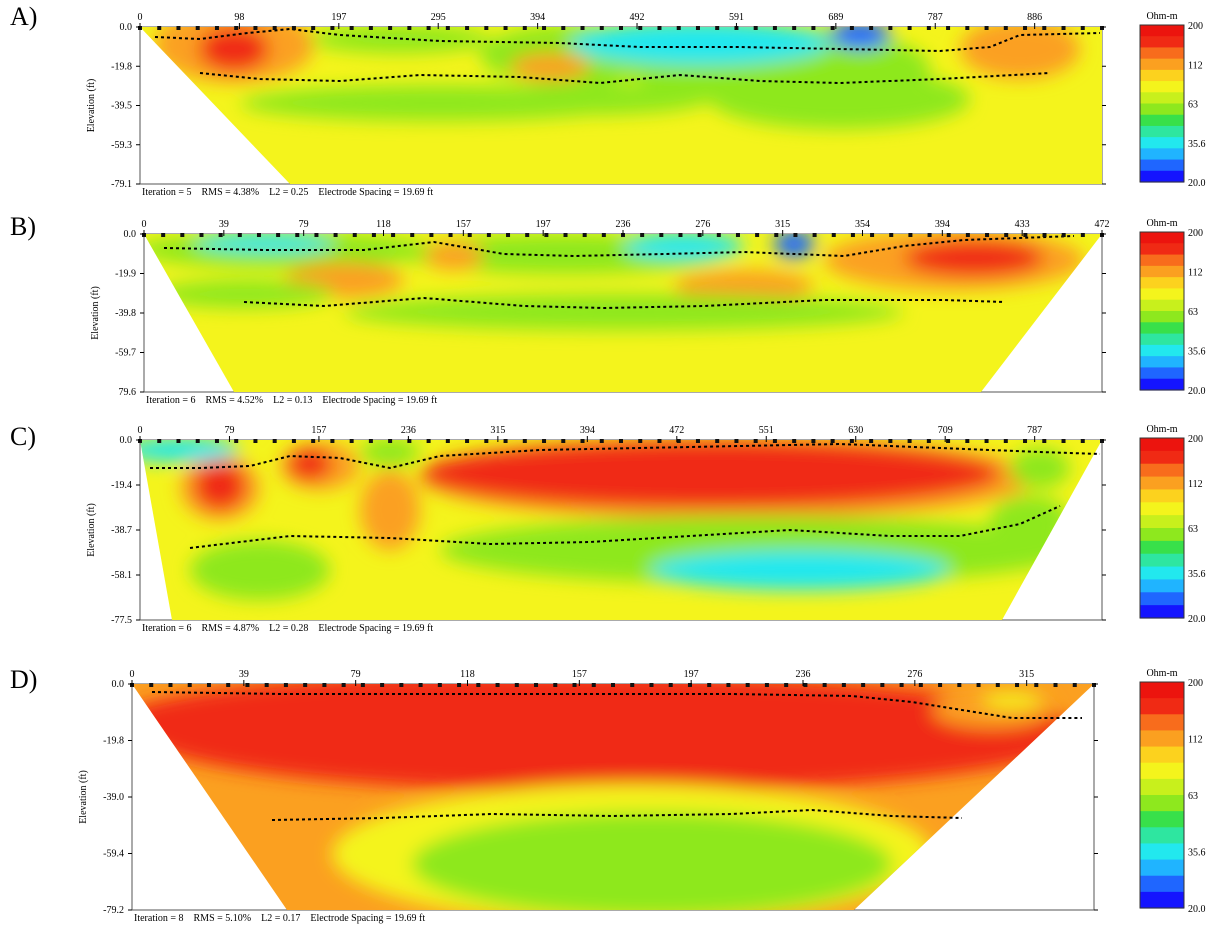 The height and width of the screenshot is (927, 1207). Describe the element at coordinates (125, 353) in the screenshot. I see `y-tick-label: -59.7` at that location.